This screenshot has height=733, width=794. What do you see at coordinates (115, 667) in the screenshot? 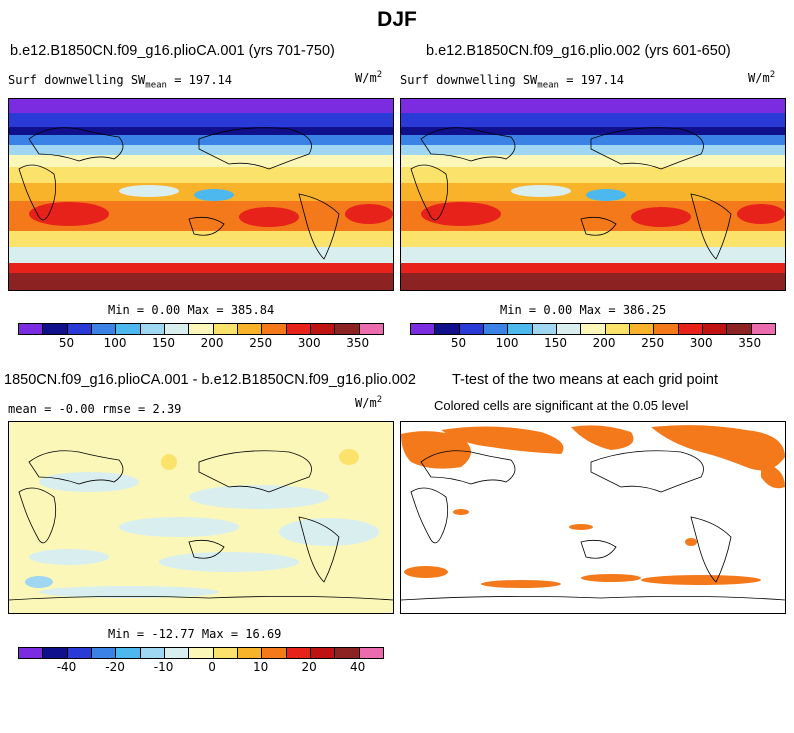
I see `colorbar-tick-label: -20` at bounding box center [115, 667].